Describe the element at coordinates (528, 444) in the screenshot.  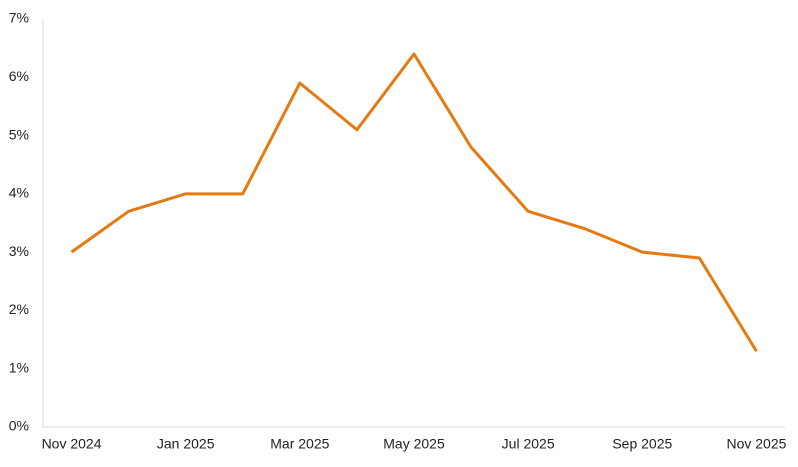
I see `x-tick-label: Jul 2025` at that location.